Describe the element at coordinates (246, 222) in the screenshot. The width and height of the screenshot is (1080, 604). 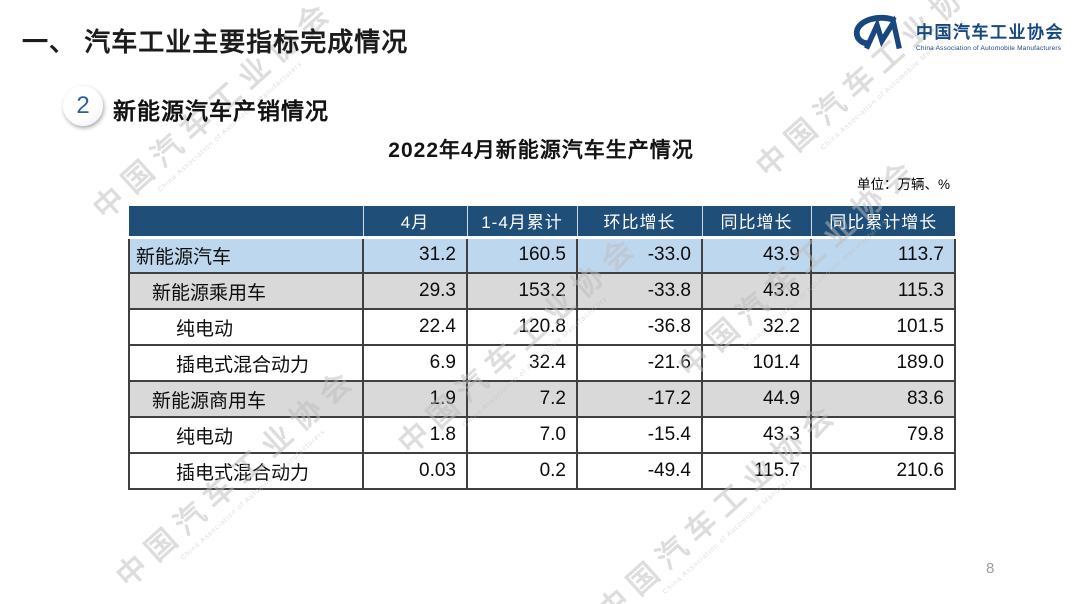
I see `column-header` at that location.